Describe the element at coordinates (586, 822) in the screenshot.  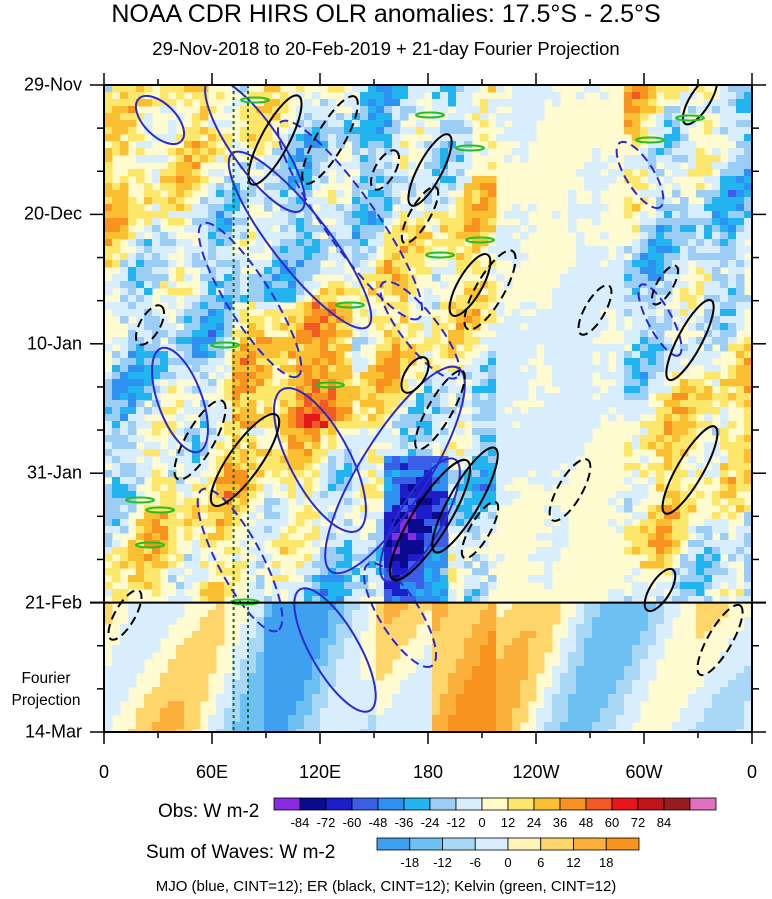
I see `colorbar-tick-label: 48` at that location.